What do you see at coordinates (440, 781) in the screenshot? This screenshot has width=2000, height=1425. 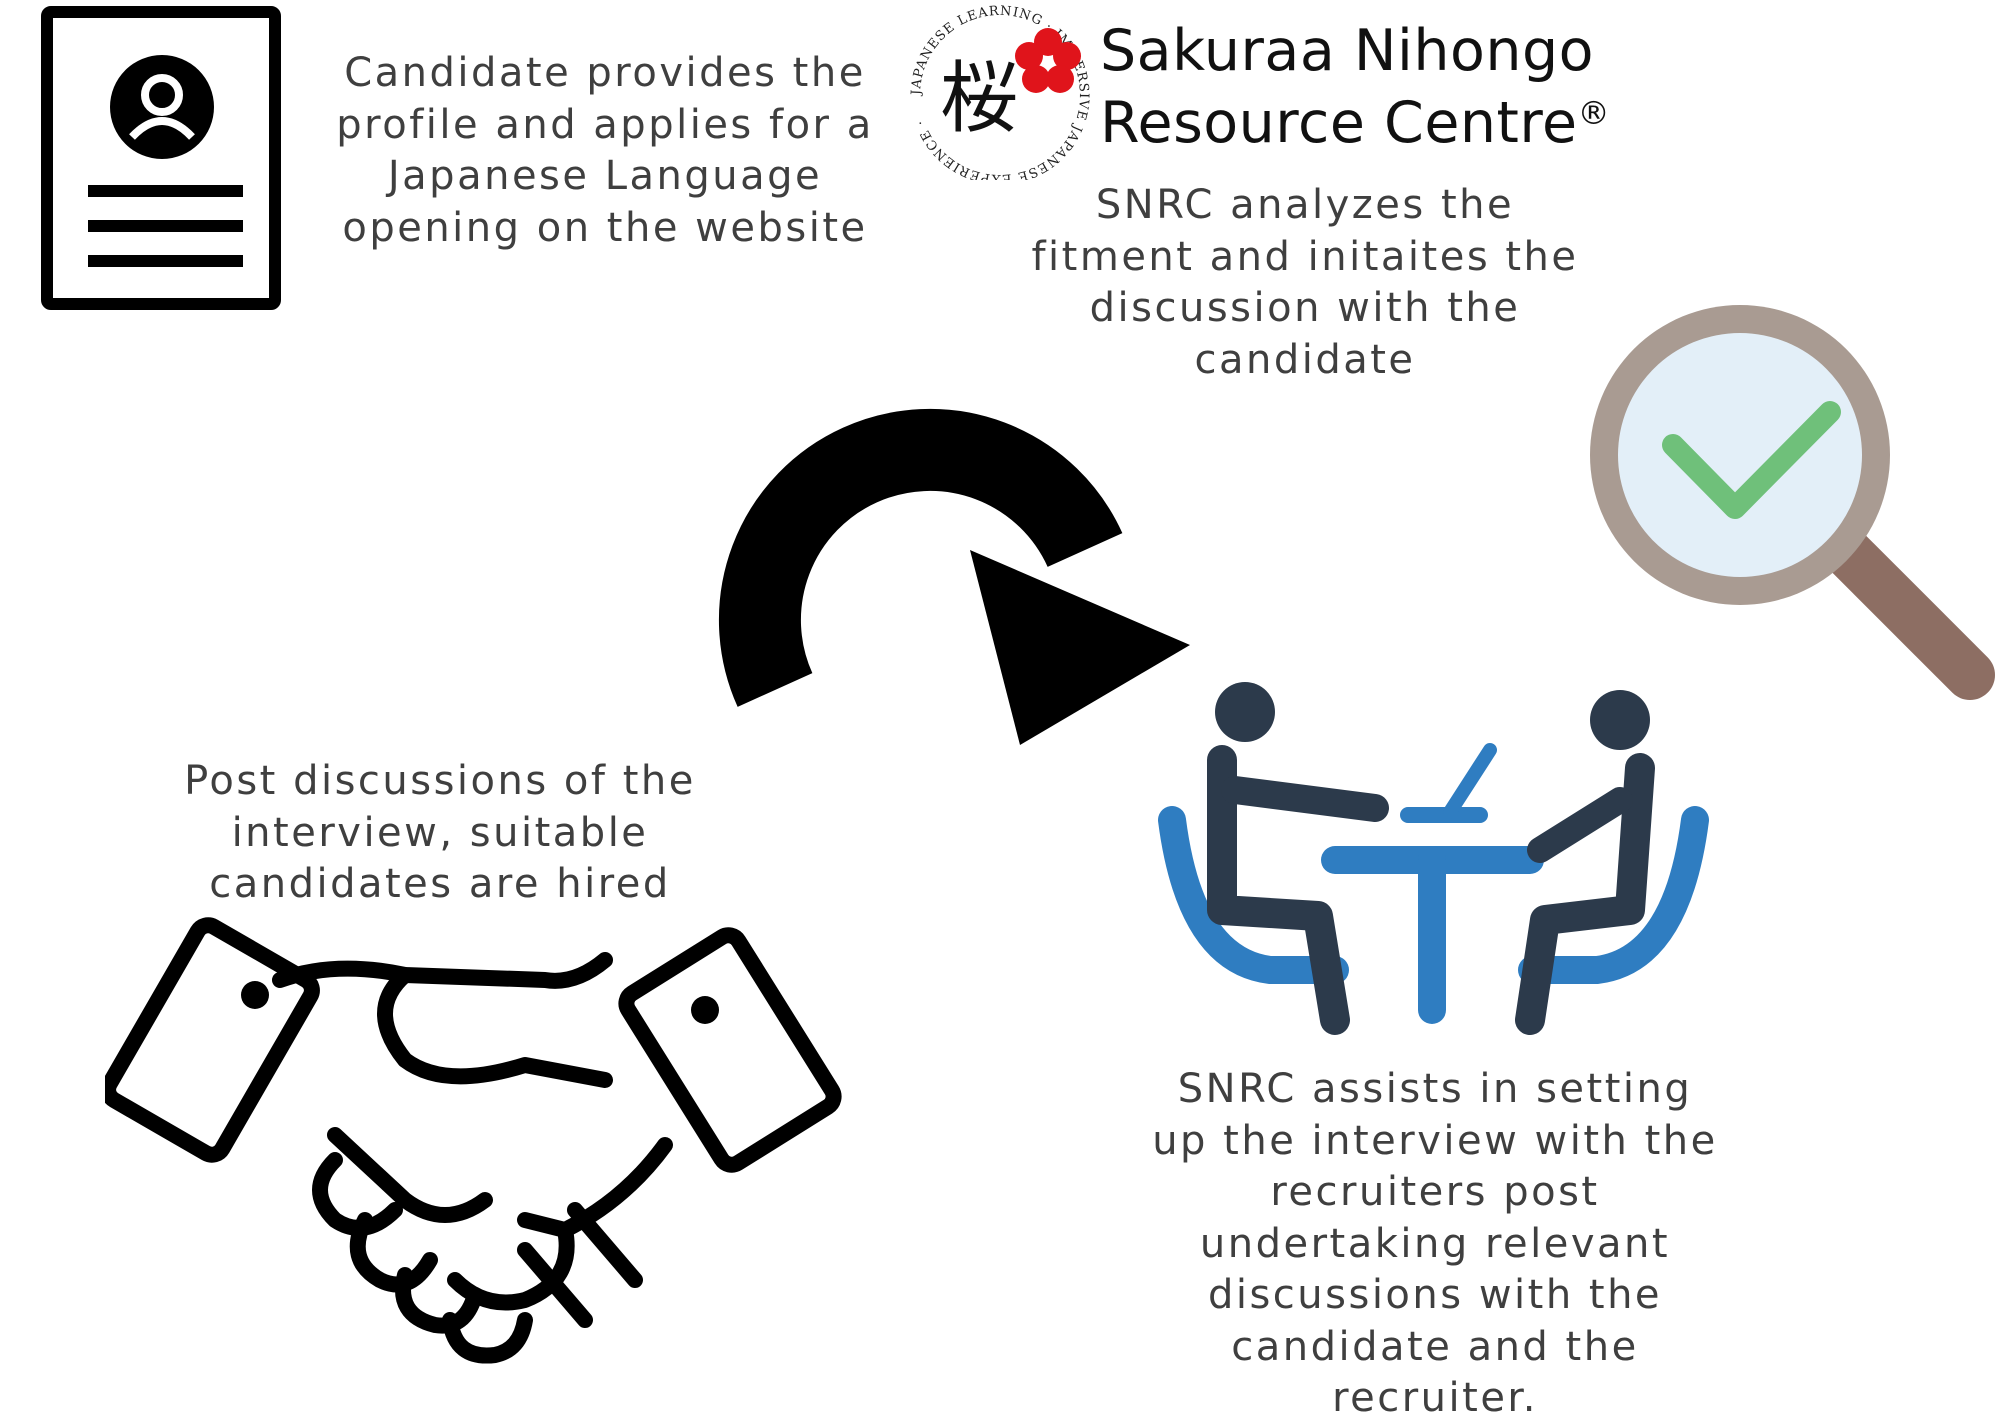 I see `step-hire-line: Post discussions of the` at bounding box center [440, 781].